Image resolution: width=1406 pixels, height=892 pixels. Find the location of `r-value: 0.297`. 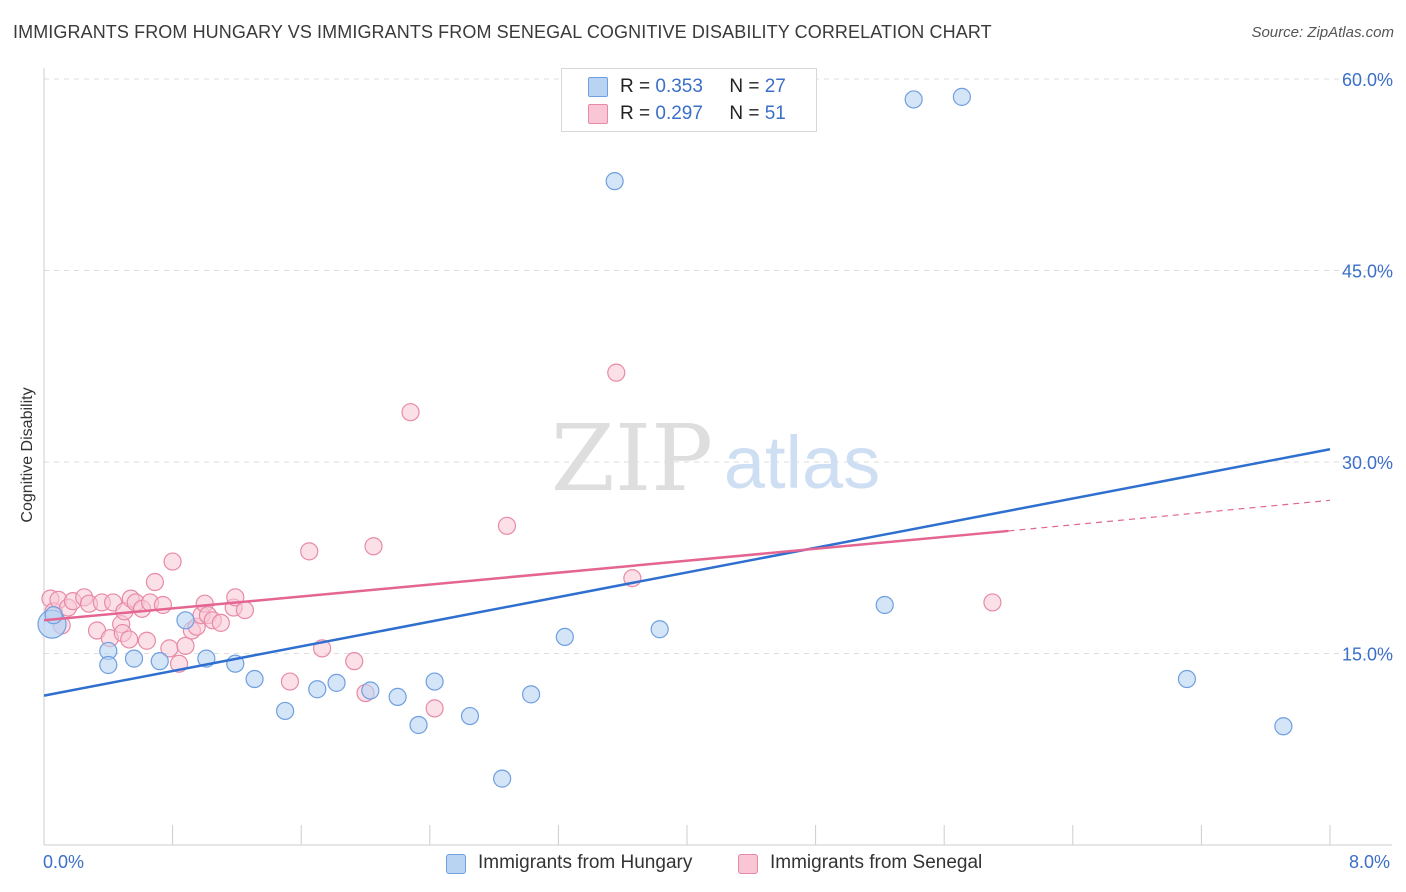

r-value: 0.297 is located at coordinates (679, 113).